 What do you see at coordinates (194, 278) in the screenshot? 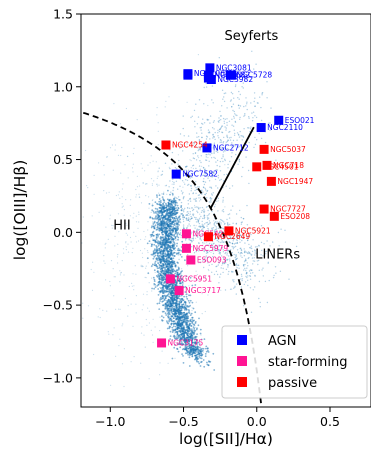
I see `galaxy-label: NGC5951` at bounding box center [194, 278].